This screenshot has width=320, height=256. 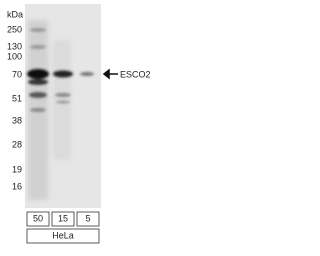 What do you see at coordinates (60, 70) in the screenshot?
I see `bands` at bounding box center [60, 70].